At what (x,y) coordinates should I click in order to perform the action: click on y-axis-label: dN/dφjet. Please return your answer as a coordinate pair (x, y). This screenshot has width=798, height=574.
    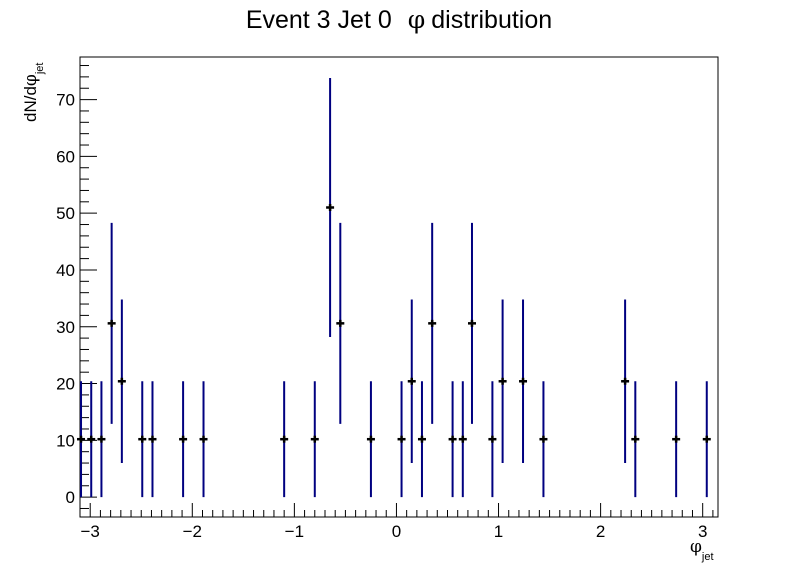
    Looking at the image, I should click on (33, 92).